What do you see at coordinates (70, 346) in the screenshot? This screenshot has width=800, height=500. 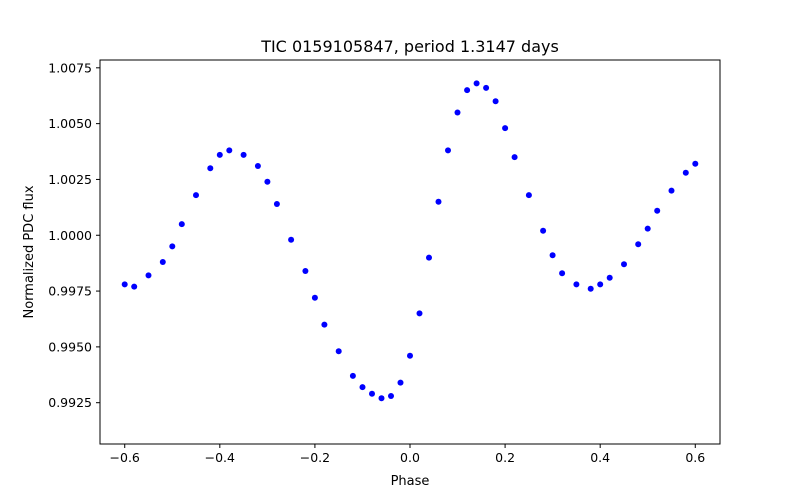 I see `y-tick-label: 0.9950` at bounding box center [70, 346].